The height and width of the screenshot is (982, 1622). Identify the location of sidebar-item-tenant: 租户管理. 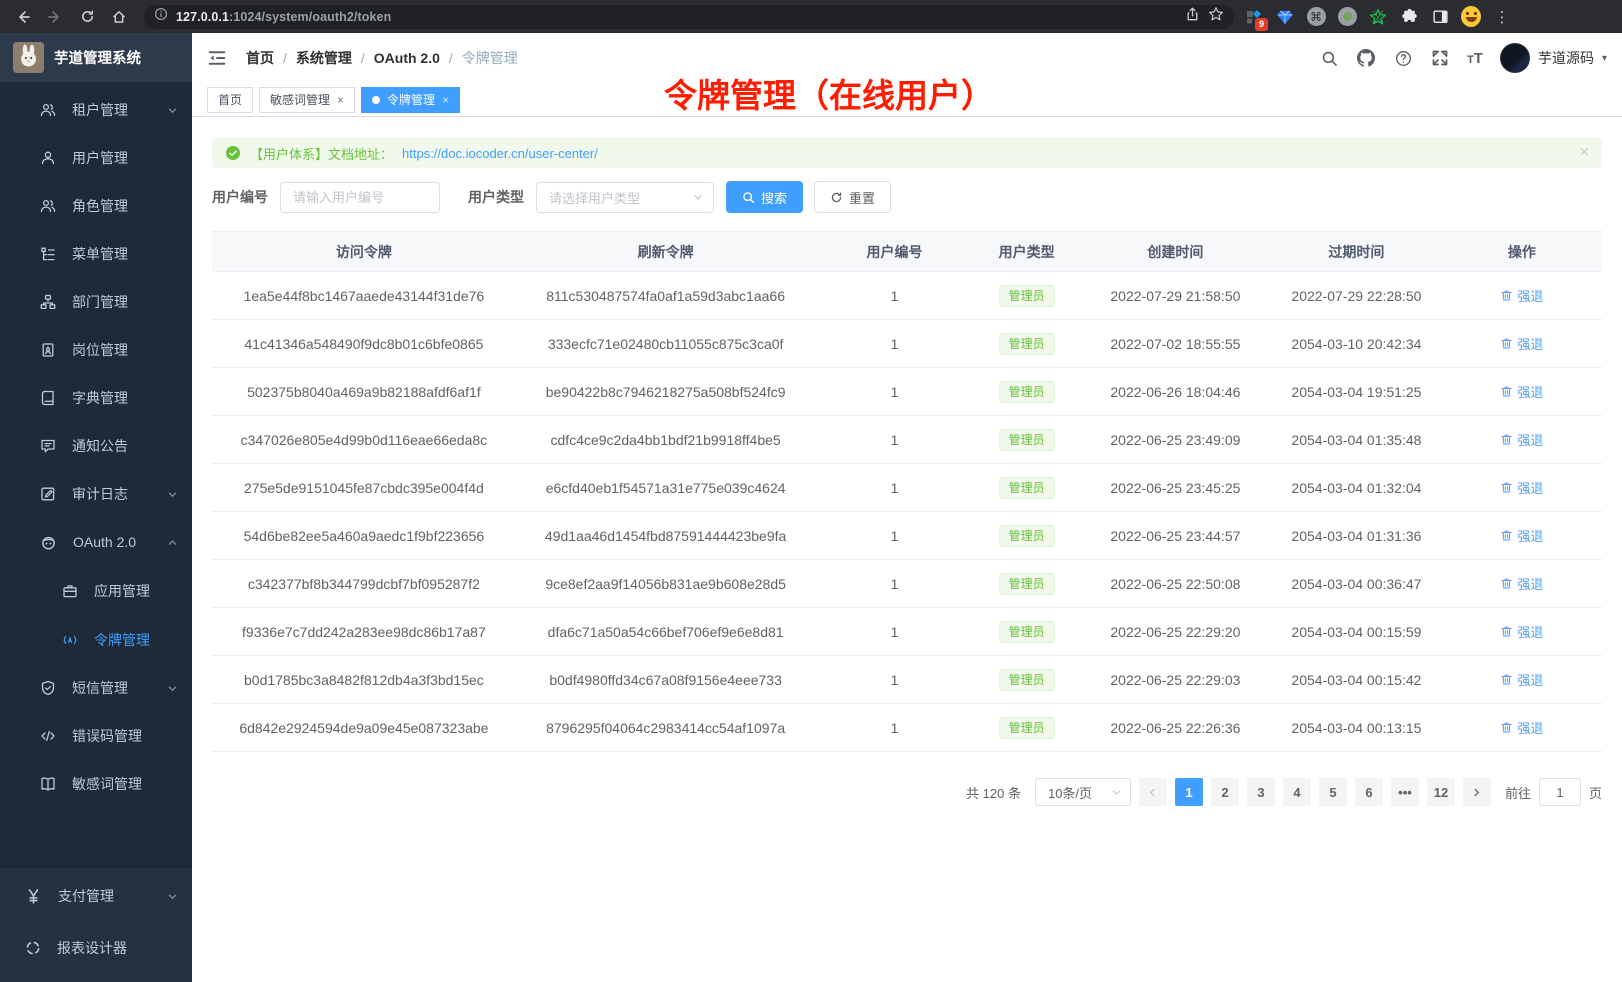
(96, 110).